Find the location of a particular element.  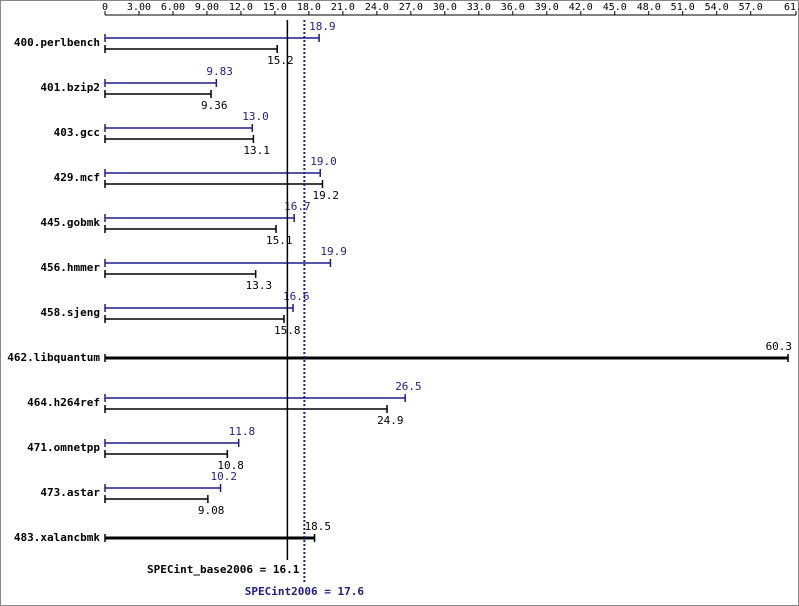

x-tick-label: 24.0 is located at coordinates (377, 7).